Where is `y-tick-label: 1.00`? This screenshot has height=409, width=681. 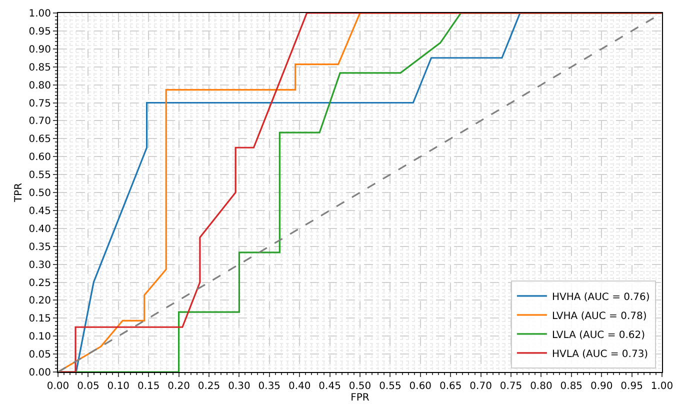
y-tick-label: 1.00 is located at coordinates (39, 14).